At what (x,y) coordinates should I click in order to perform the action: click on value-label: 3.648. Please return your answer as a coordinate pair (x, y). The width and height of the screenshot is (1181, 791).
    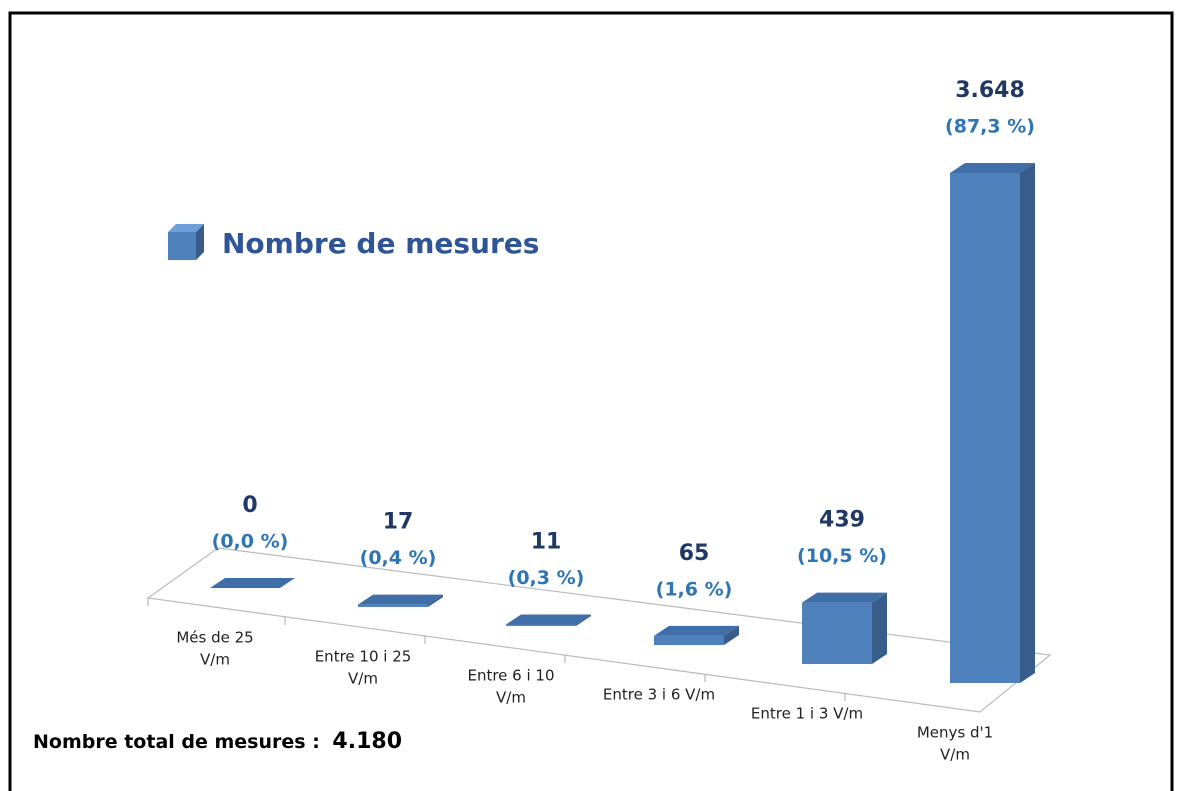
    Looking at the image, I should click on (990, 90).